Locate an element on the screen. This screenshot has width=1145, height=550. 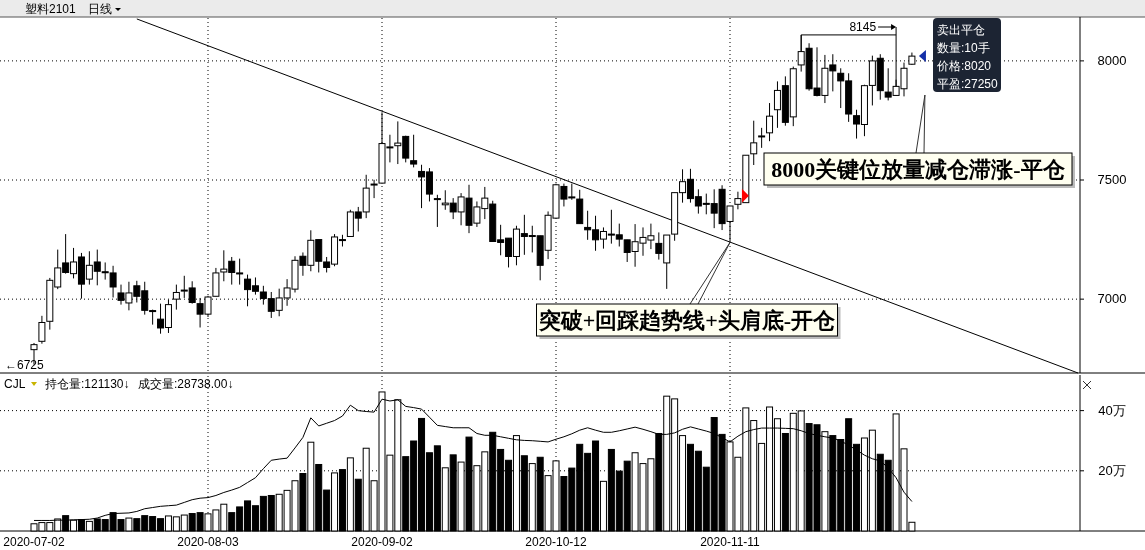
annotation: 成交量:28738.00↓ is located at coordinates (186, 384).